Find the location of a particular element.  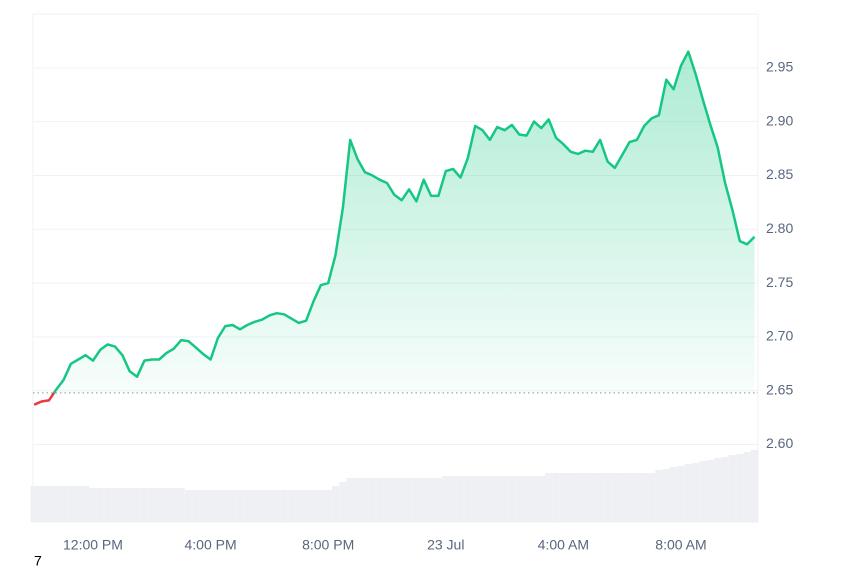

y-tick-label: 2.65 is located at coordinates (779, 389).